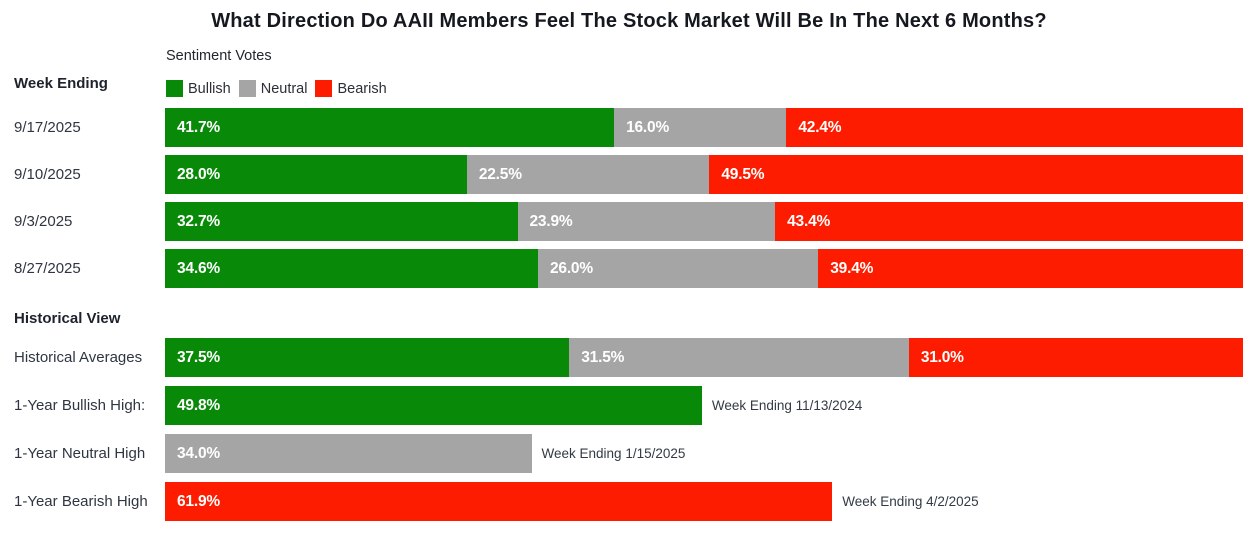  I want to click on bar-segment-neutral: 23.9%, so click(646, 221).